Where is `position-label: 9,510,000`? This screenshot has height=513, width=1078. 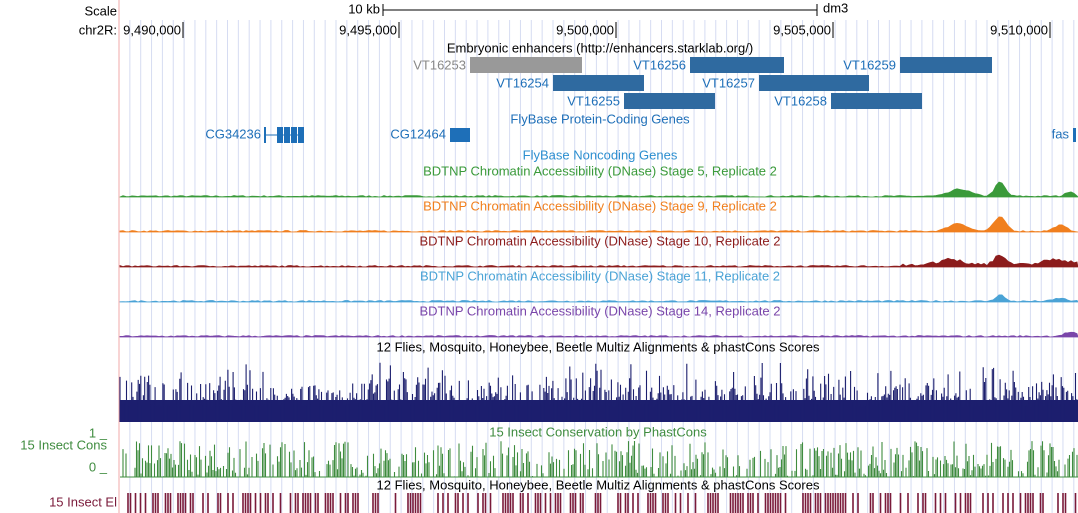 position-label: 9,510,000 is located at coordinates (1019, 29).